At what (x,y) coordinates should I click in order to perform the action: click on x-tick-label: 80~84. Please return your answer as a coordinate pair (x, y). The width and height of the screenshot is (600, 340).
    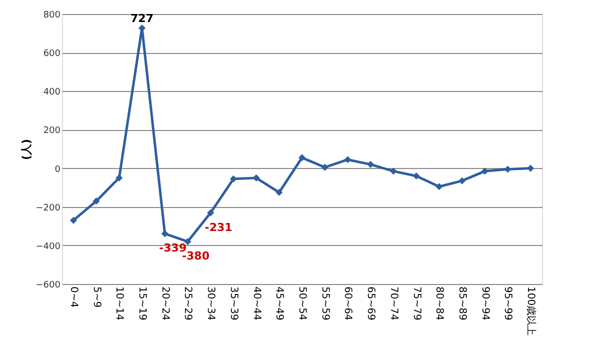
    Looking at the image, I should click on (439, 303).